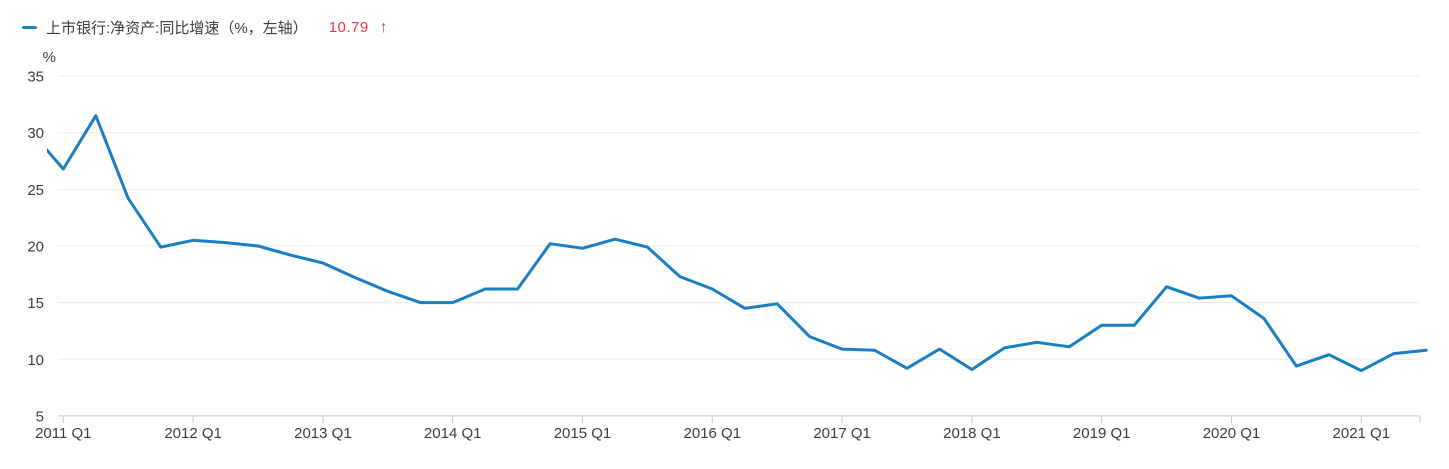  What do you see at coordinates (713, 433) in the screenshot?
I see `x-axis-tick-label: 2016 Q1` at bounding box center [713, 433].